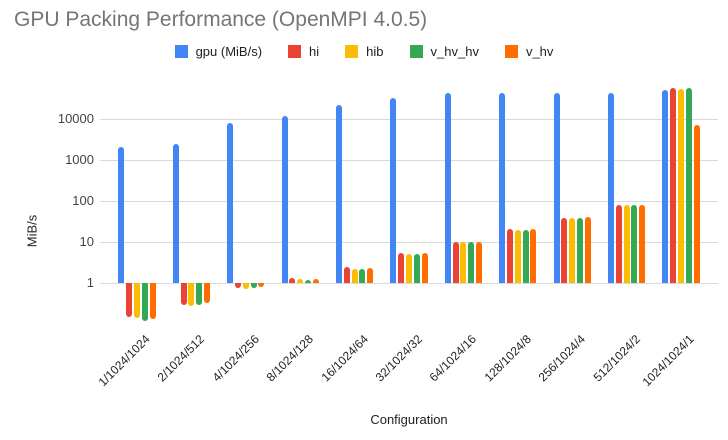 This screenshot has height=440, width=728. What do you see at coordinates (453, 358) in the screenshot?
I see `x-tick-label: 64/1024/16` at bounding box center [453, 358].